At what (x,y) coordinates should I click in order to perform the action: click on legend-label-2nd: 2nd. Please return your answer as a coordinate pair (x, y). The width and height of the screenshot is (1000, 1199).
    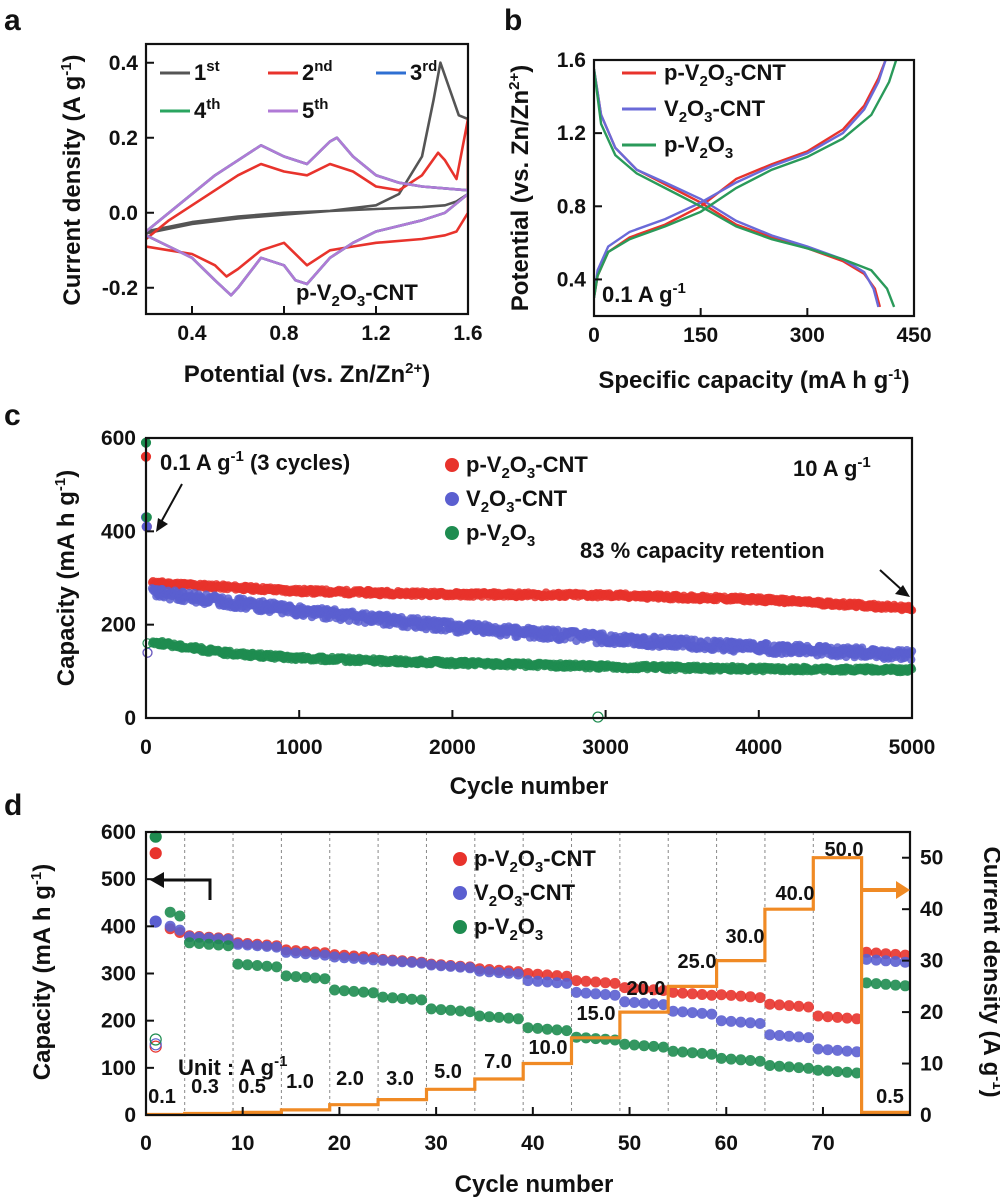
    Looking at the image, I should click on (317, 71).